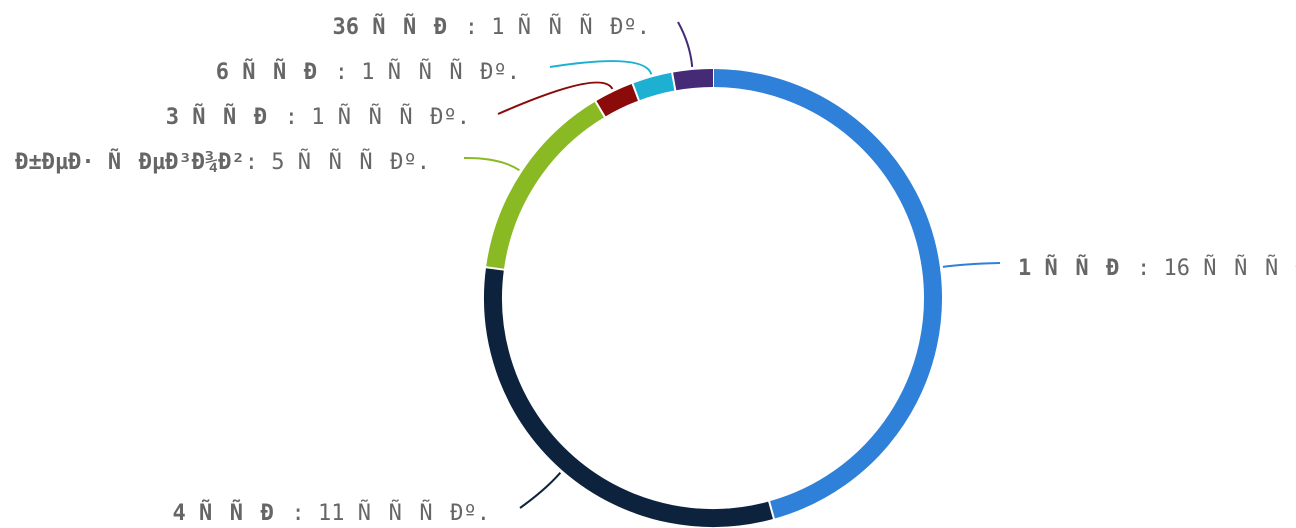 The width and height of the screenshot is (1296, 528). What do you see at coordinates (1230, 267) in the screenshot?
I see `slice-value-label-0: 16 ÑÑÑÐº.` at bounding box center [1230, 267].